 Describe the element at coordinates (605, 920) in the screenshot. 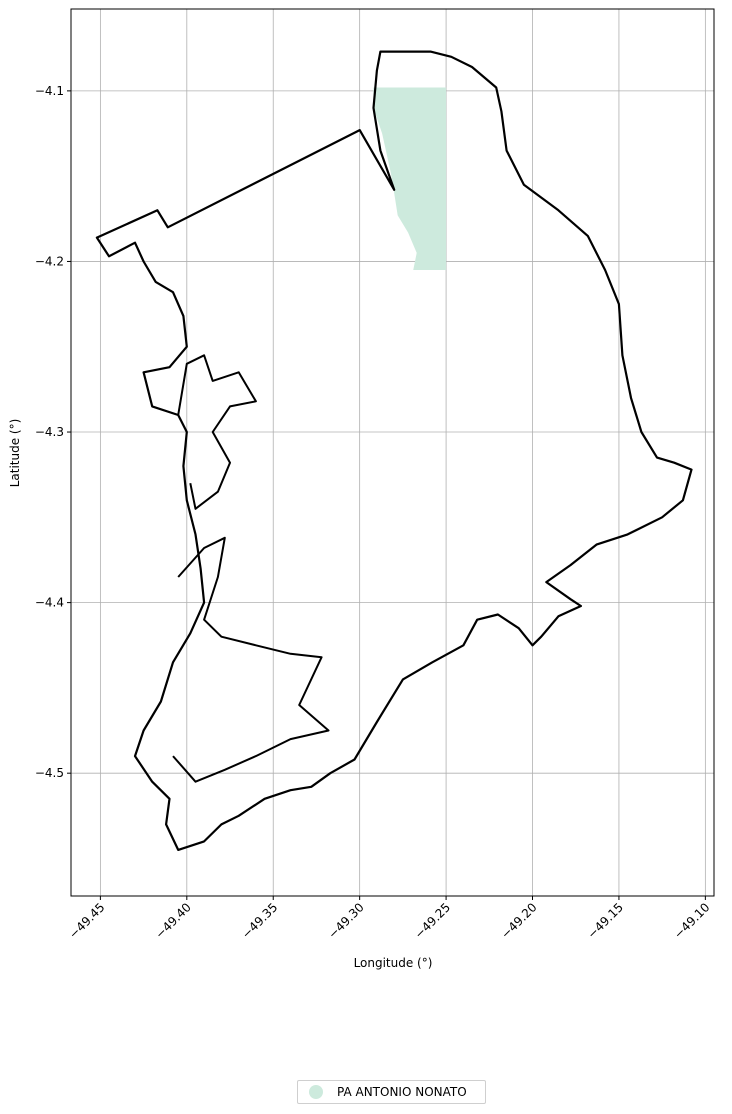

I see `x-tick-label: −49.15` at that location.